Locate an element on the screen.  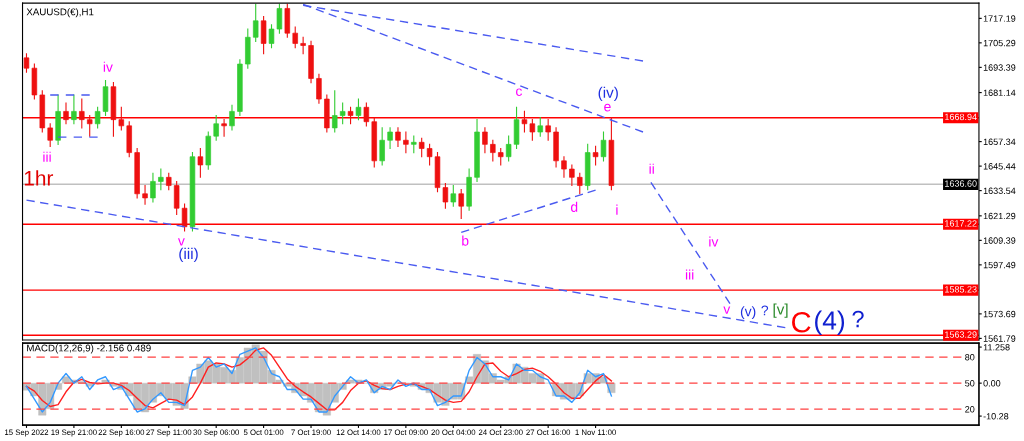
y-tick-label: 1645.44 is located at coordinates (999, 166).